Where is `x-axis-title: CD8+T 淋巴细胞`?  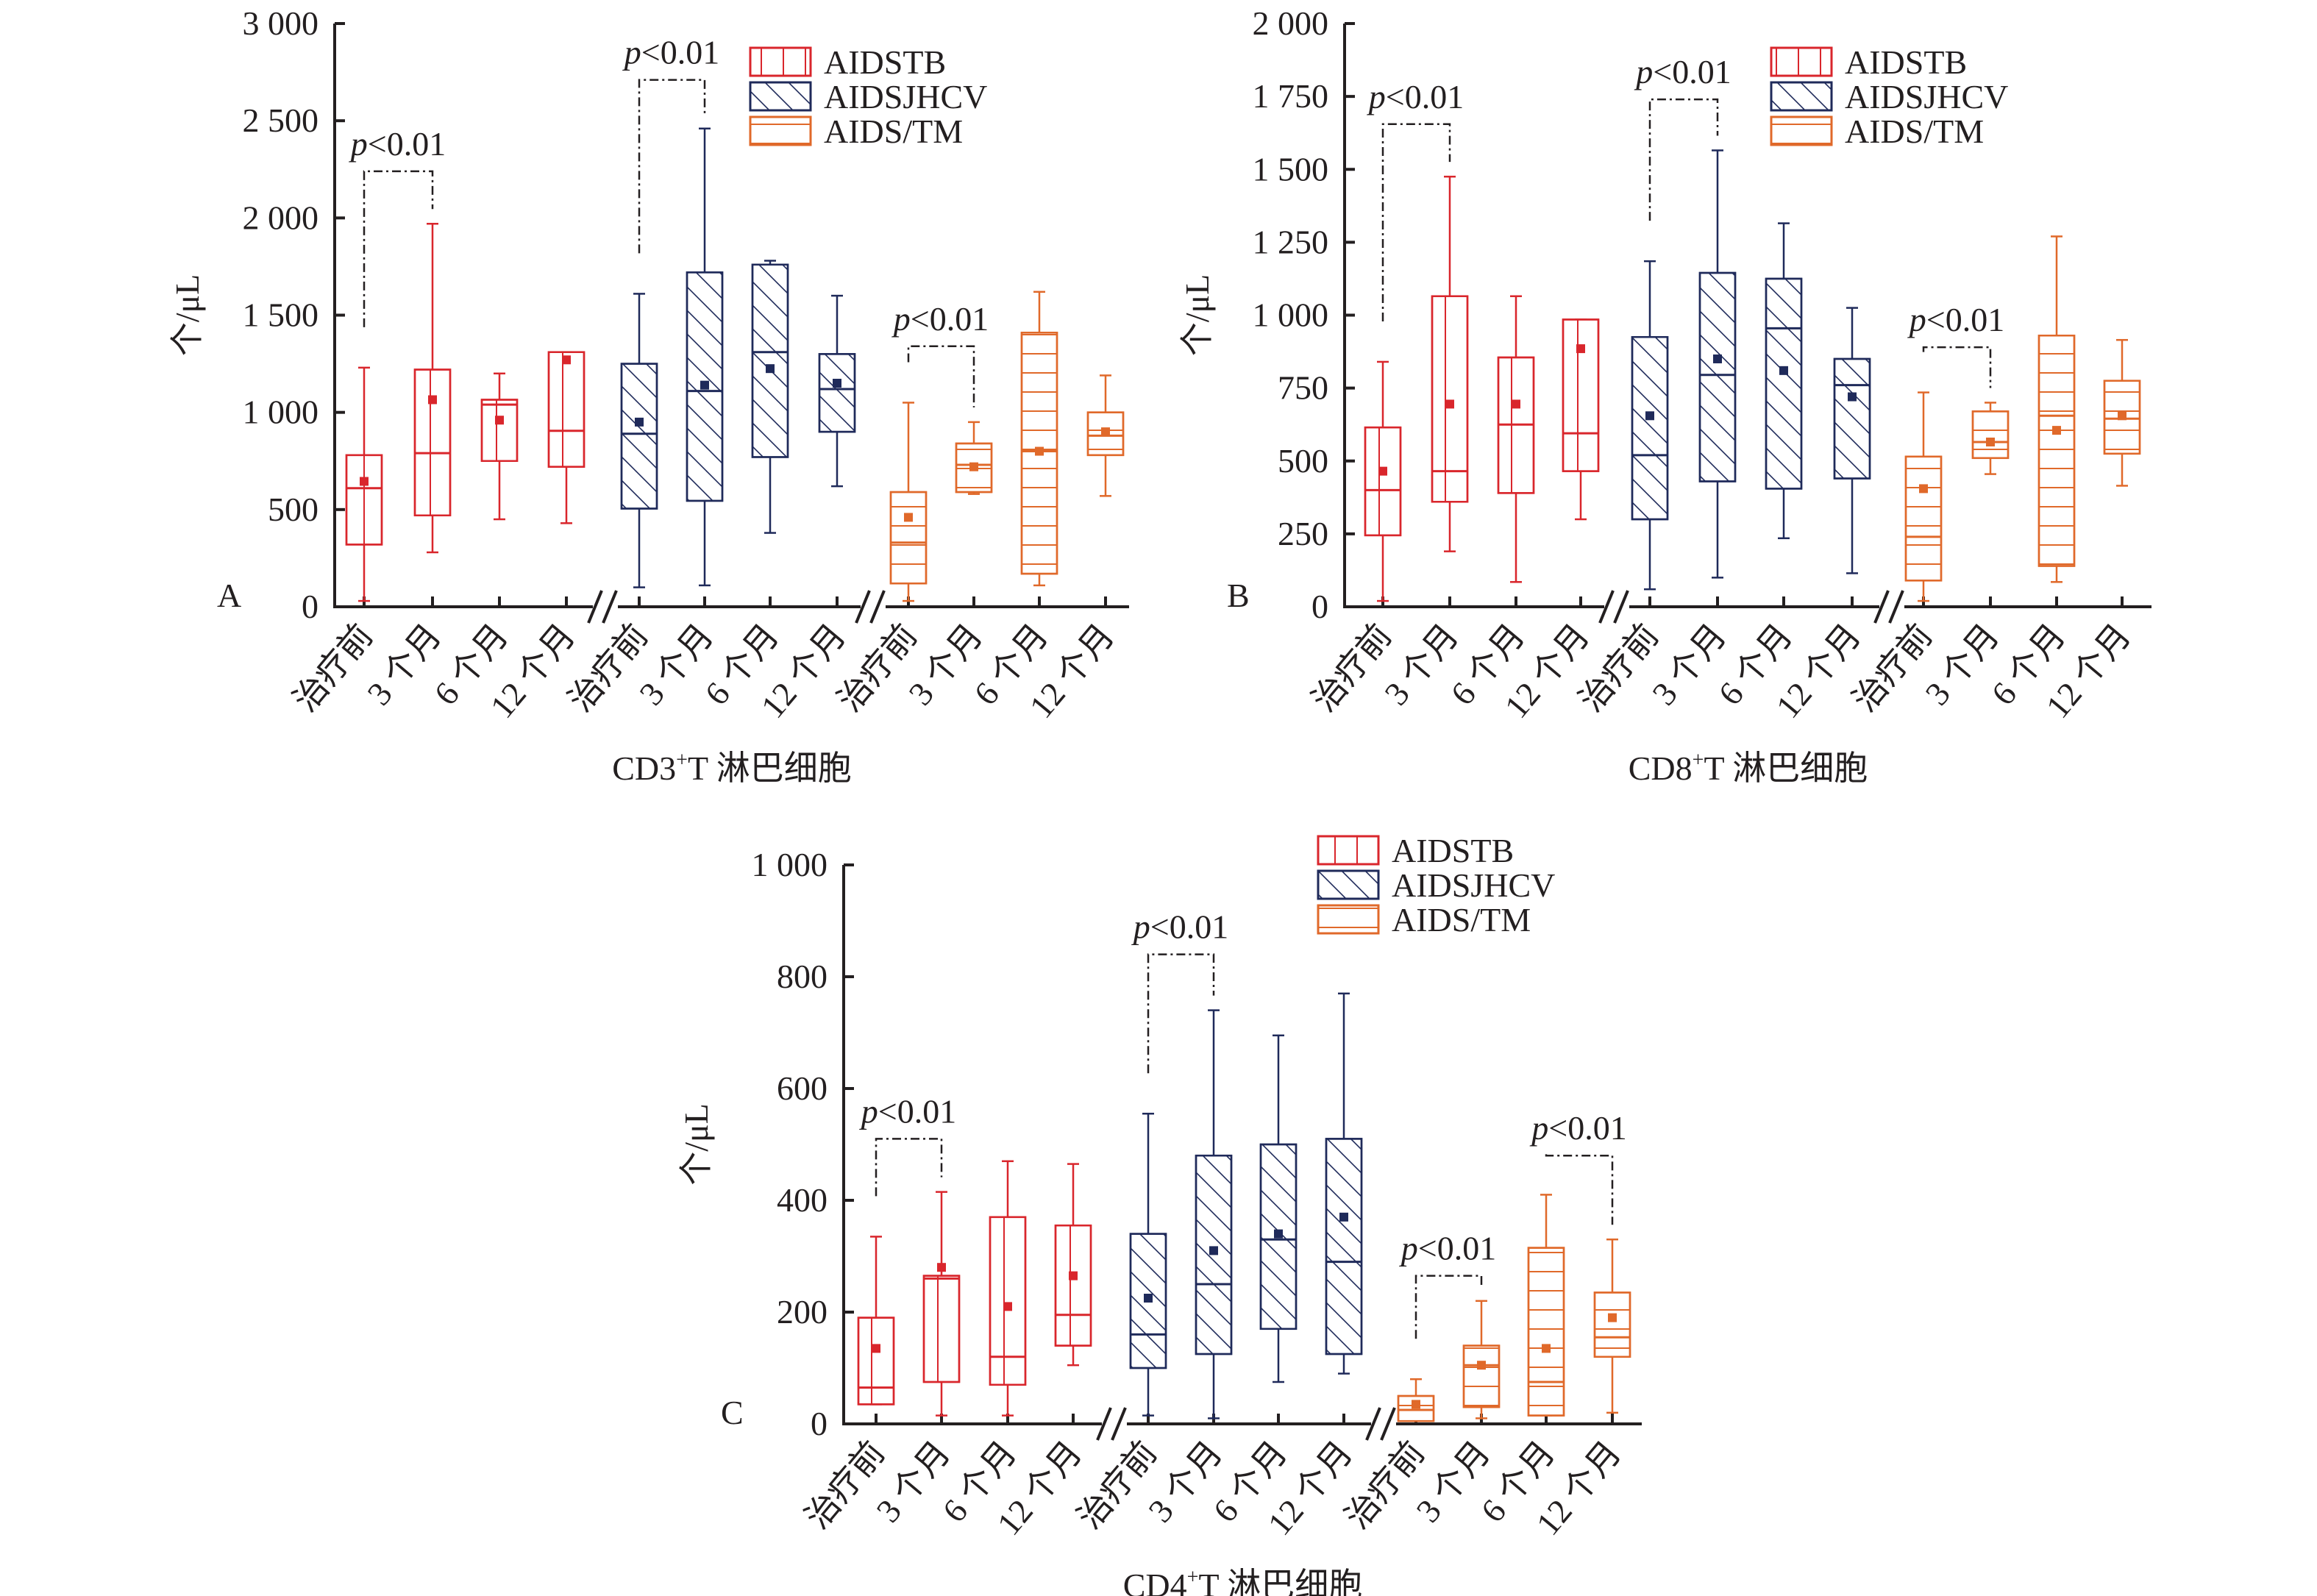 x-axis-title: CD8+T 淋巴细胞 is located at coordinates (1748, 768).